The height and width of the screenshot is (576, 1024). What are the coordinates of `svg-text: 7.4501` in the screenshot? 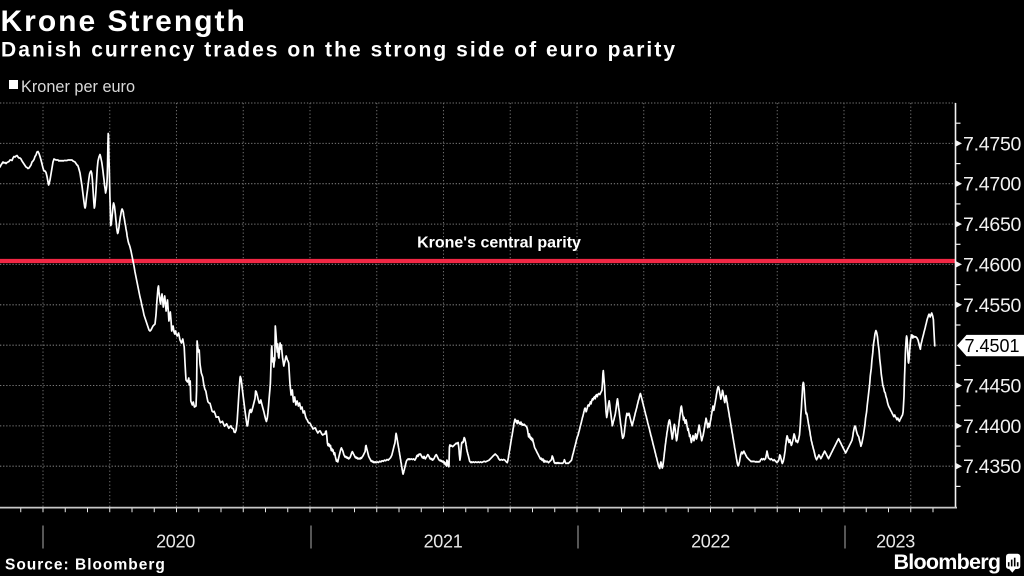 It's located at (992, 346).